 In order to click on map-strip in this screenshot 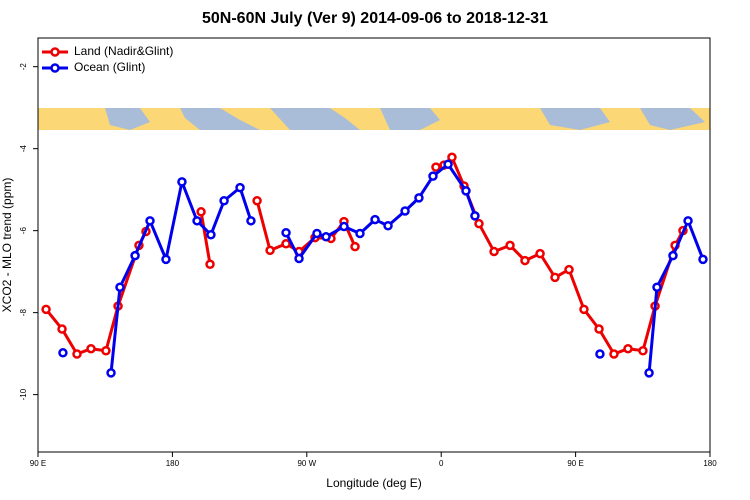, I will do `click(374, 119)`.